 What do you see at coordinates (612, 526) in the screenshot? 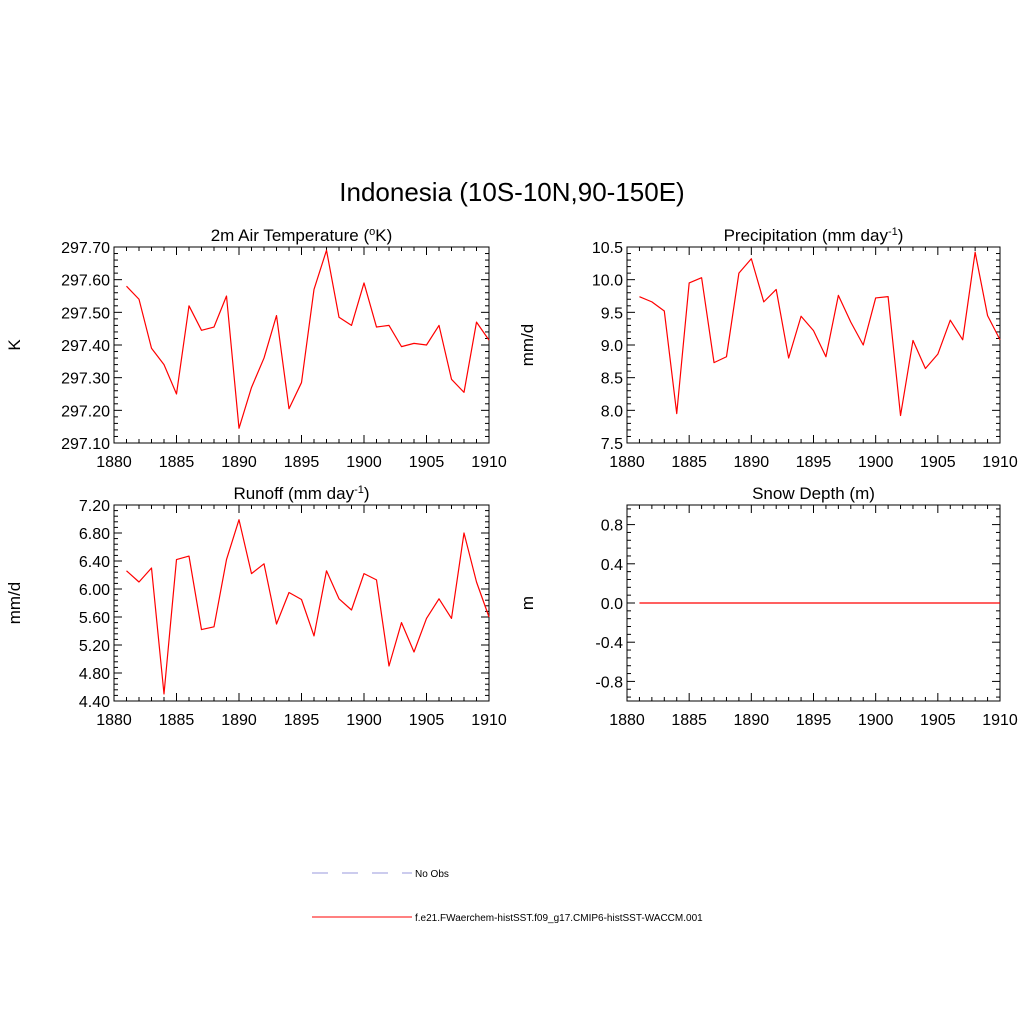
I see `y-tick-label: 0.8` at bounding box center [612, 526].